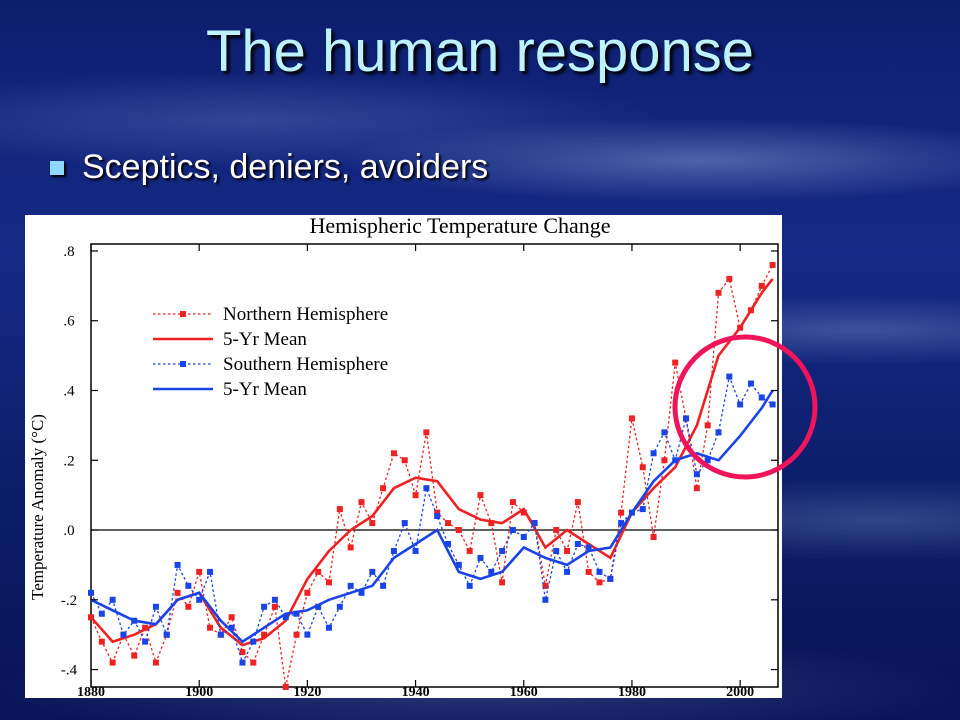 The height and width of the screenshot is (720, 960). What do you see at coordinates (68, 531) in the screenshot?
I see `y-tick-label: .0` at bounding box center [68, 531].